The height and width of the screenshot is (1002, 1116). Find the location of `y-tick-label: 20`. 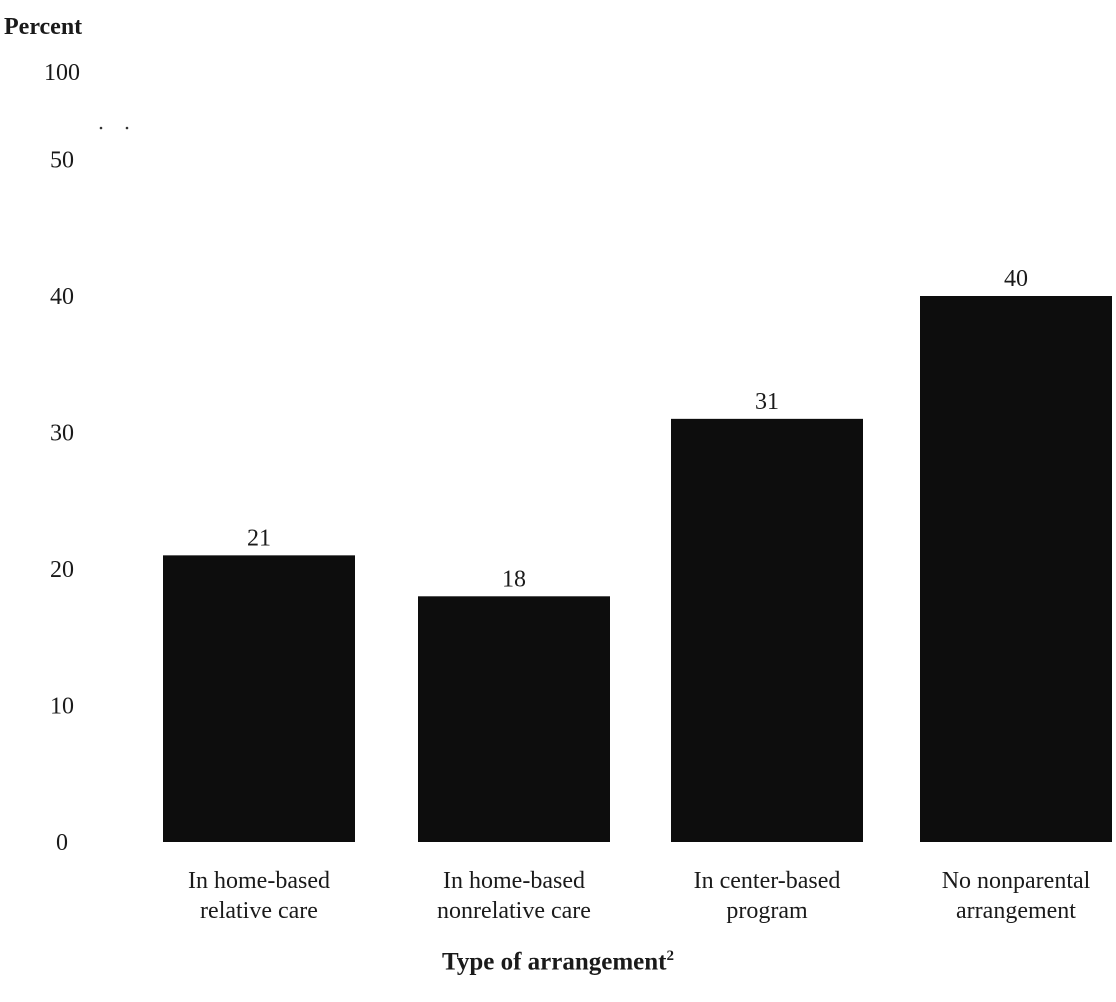

y-tick-label: 20 is located at coordinates (62, 570).